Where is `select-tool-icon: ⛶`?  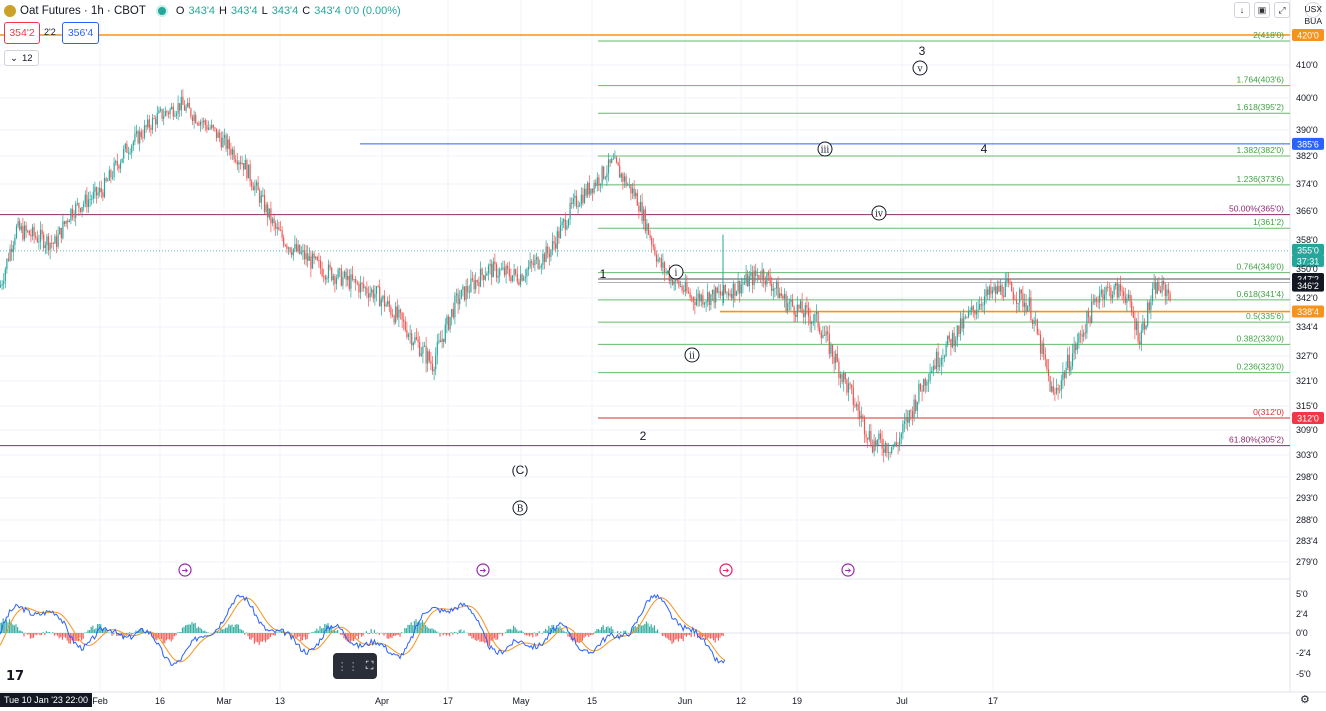
select-tool-icon: ⛶ is located at coordinates (369, 665).